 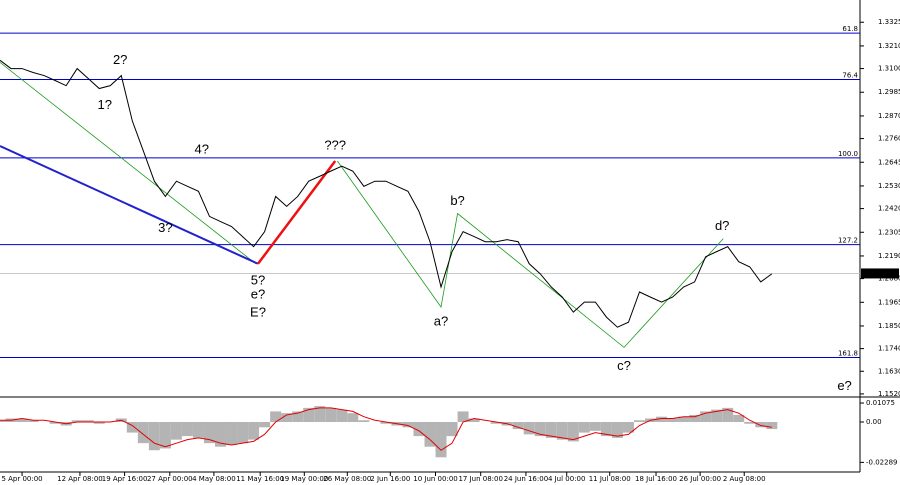 What do you see at coordinates (258, 294) in the screenshot?
I see `wave-label: e?` at bounding box center [258, 294].